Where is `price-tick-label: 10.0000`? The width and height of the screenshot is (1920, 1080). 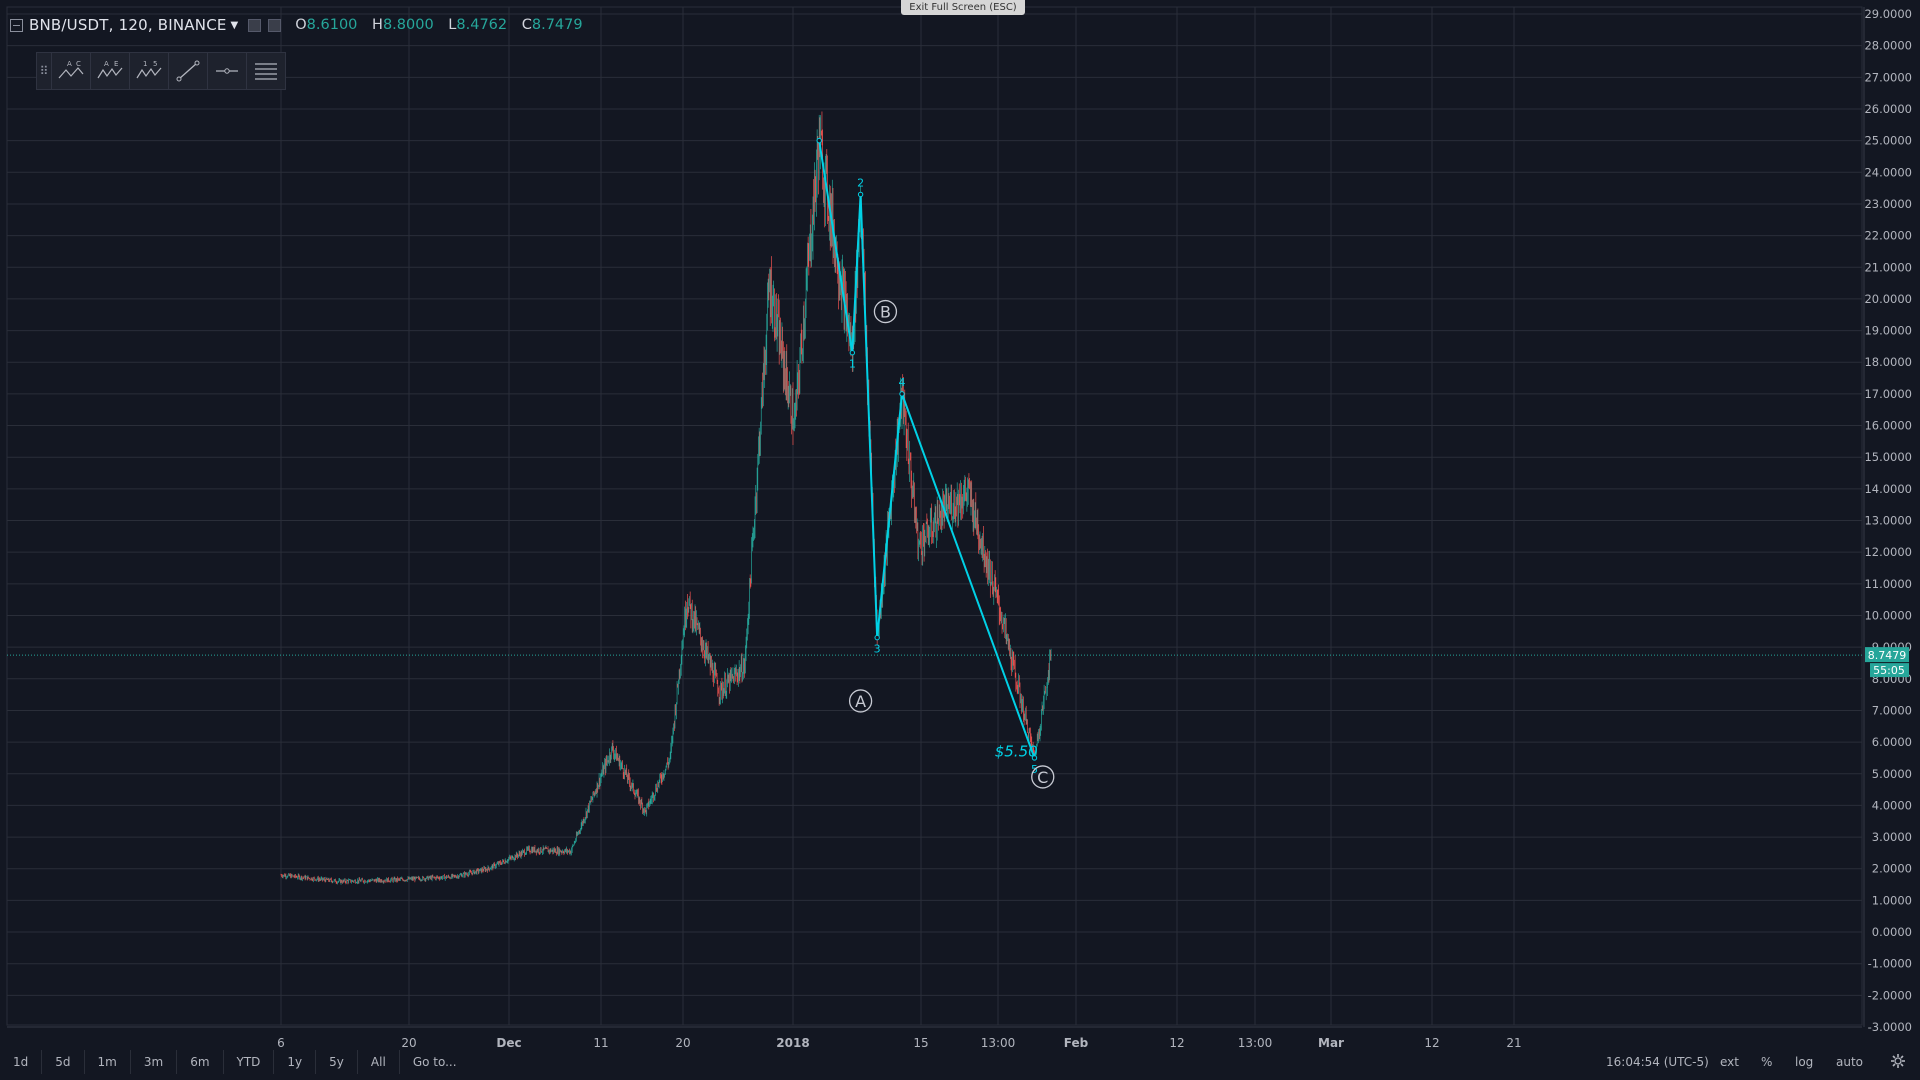
price-tick-label: 10.0000 is located at coordinates (1888, 615).